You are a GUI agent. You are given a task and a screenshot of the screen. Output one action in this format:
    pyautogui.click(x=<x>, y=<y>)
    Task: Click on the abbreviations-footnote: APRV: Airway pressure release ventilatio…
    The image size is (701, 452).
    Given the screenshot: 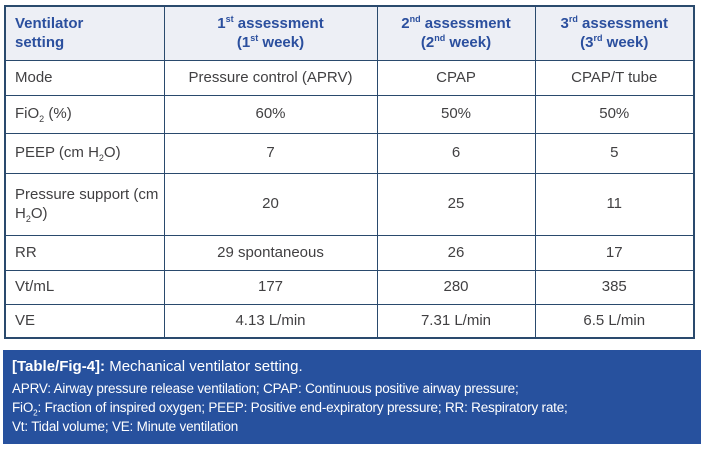 What is the action you would take?
    pyautogui.click(x=290, y=407)
    